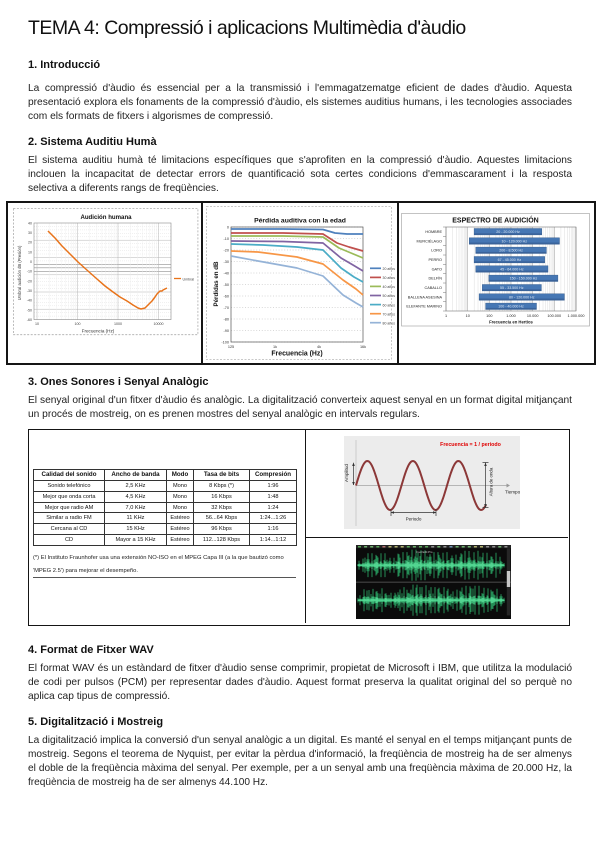 The image size is (600, 848). Describe the element at coordinates (510, 260) in the screenshot. I see `svg-text: 67 - 45.000 Hz` at that location.